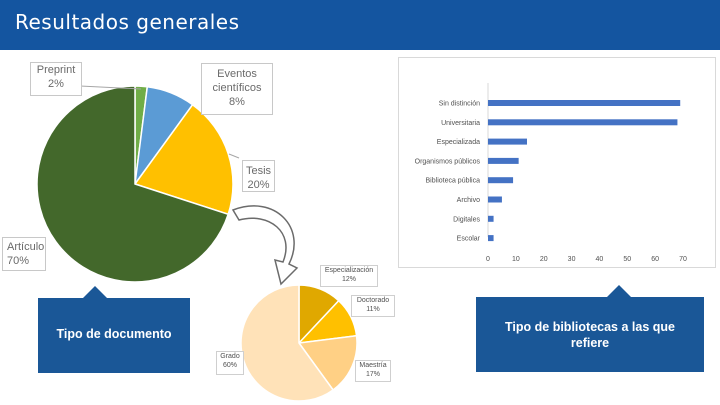  Describe the element at coordinates (466, 219) in the screenshot. I see `category-label-6: Digitales` at that location.